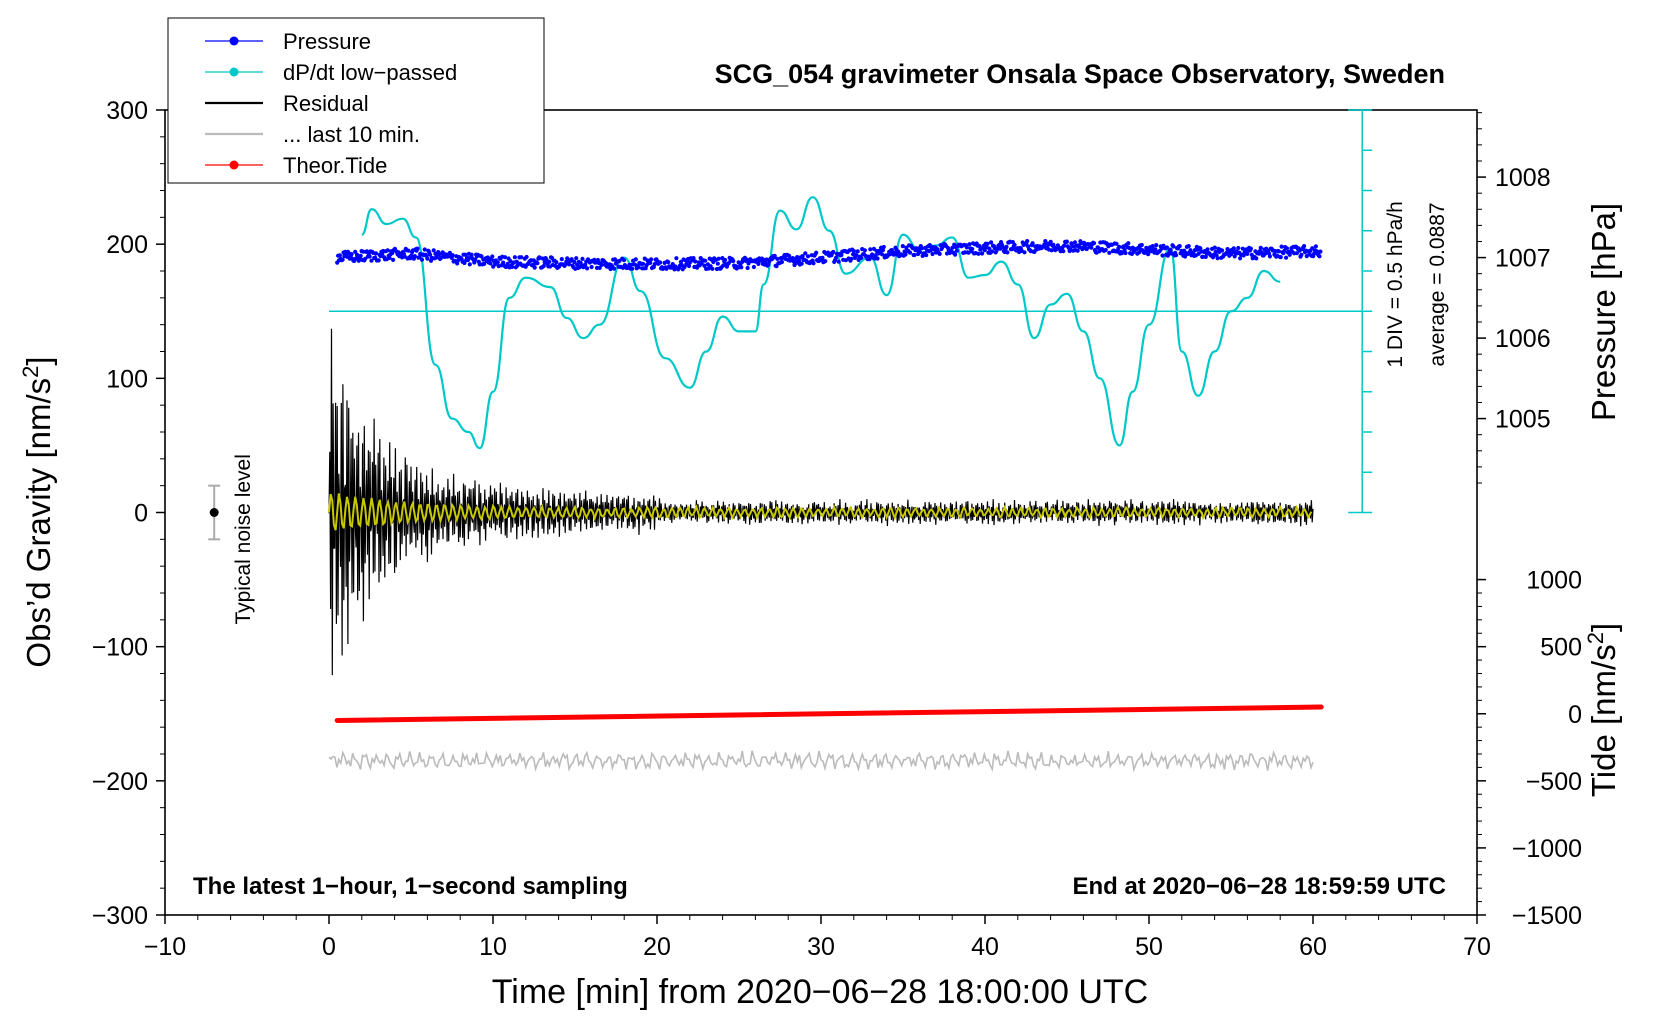 The image size is (1660, 1020). What do you see at coordinates (1547, 849) in the screenshot?
I see `tide-tick-label: −1000` at bounding box center [1547, 849].